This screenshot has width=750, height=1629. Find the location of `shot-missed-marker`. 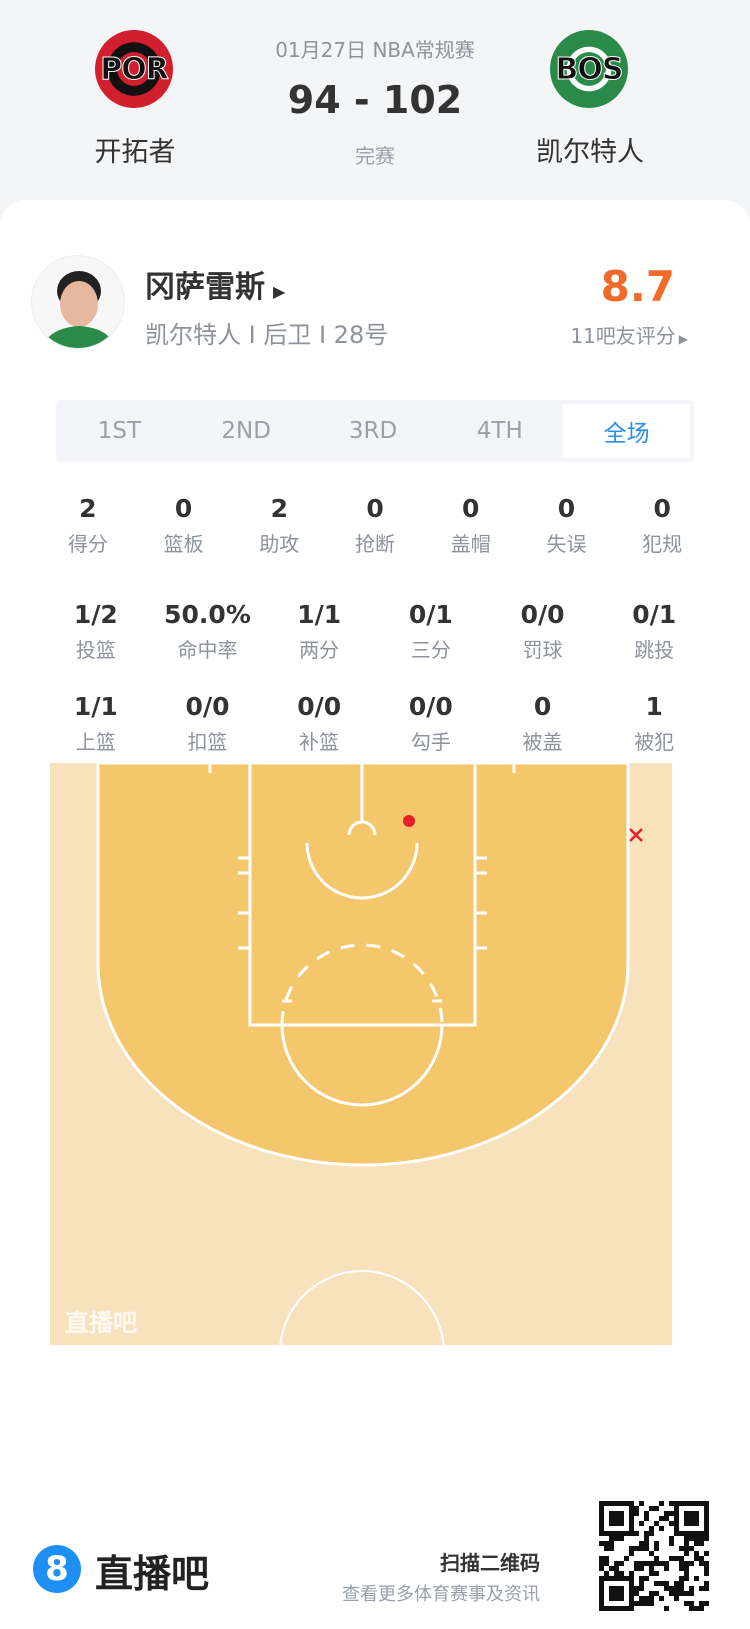

shot-missed-marker is located at coordinates (636, 835).